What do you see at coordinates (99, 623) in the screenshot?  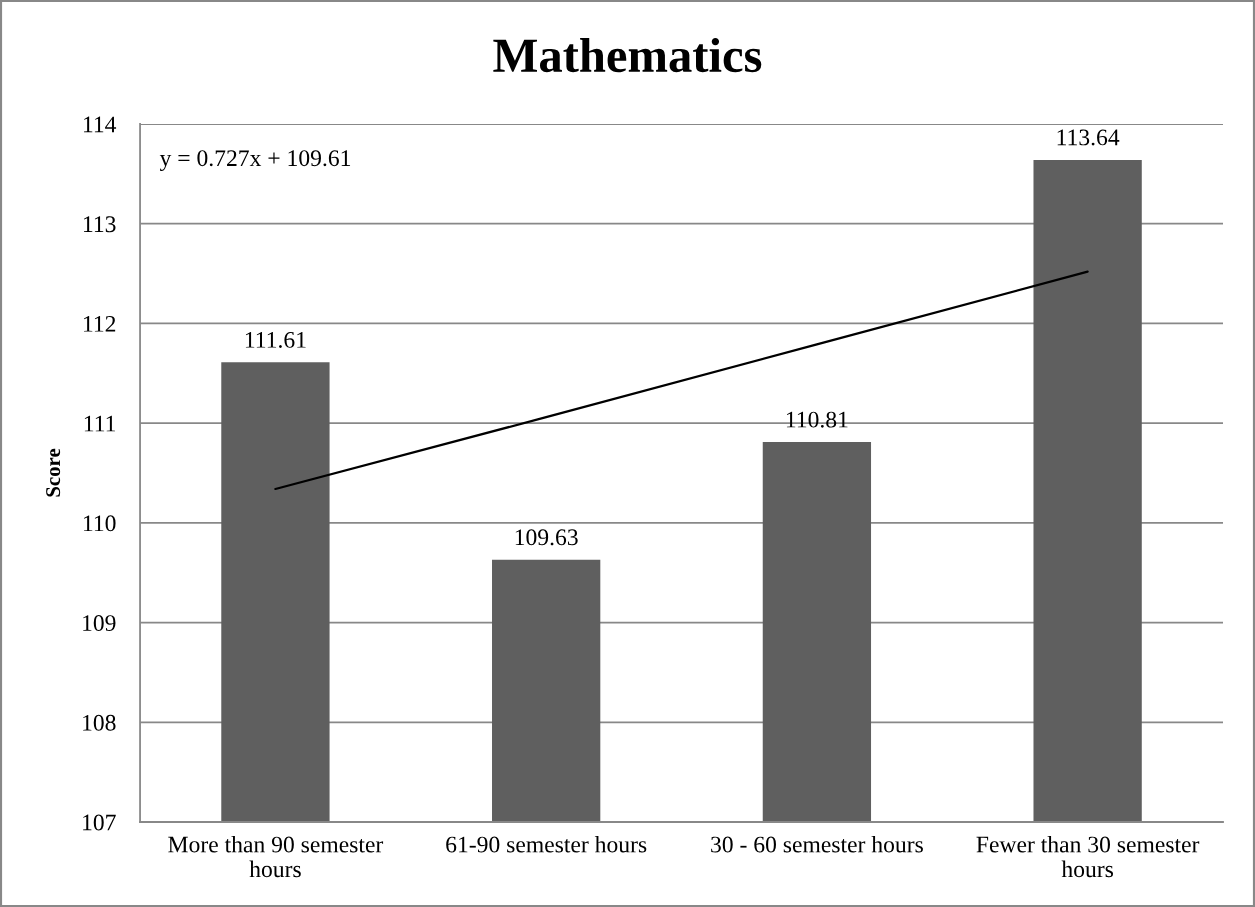 I see `y-tick-label: 109` at bounding box center [99, 623].